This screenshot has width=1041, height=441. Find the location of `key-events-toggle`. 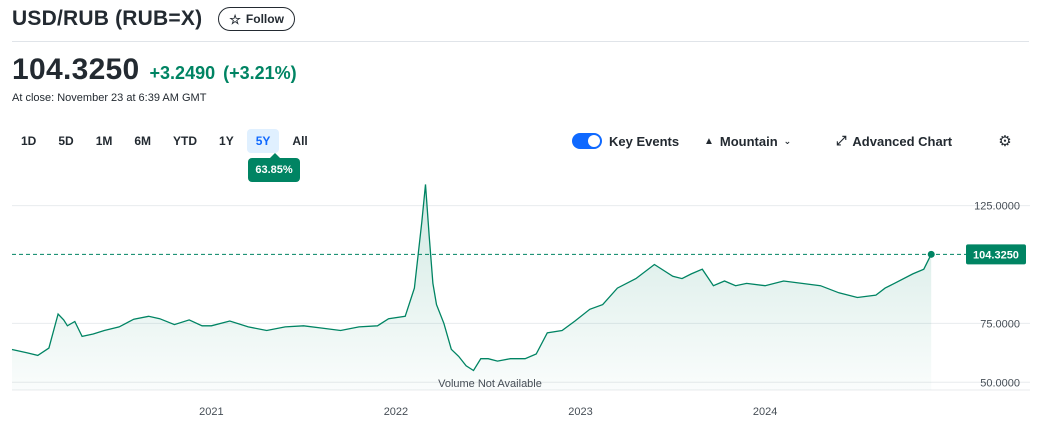

key-events-toggle is located at coordinates (587, 141).